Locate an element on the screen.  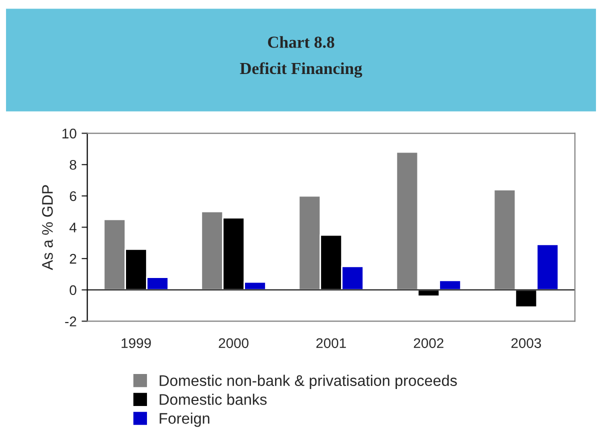
y-tick-label: 4 is located at coordinates (72, 227).